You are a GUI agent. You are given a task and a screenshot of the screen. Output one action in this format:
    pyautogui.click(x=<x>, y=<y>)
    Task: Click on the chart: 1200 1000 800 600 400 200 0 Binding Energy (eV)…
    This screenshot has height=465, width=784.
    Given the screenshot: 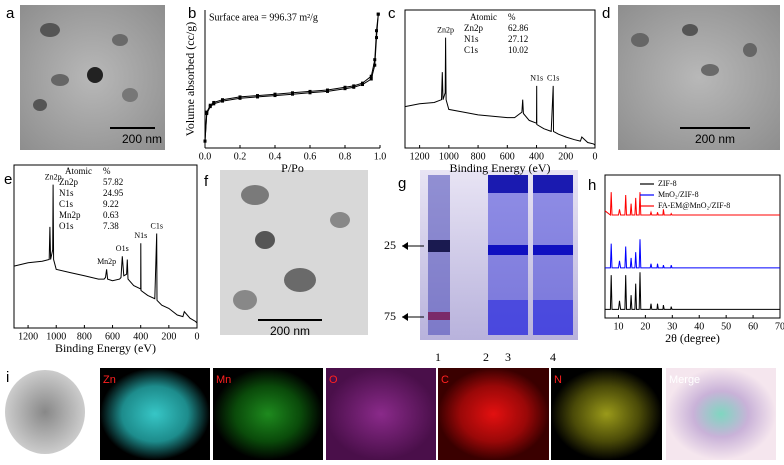 What is the action you would take?
    pyautogui.click(x=501, y=92)
    